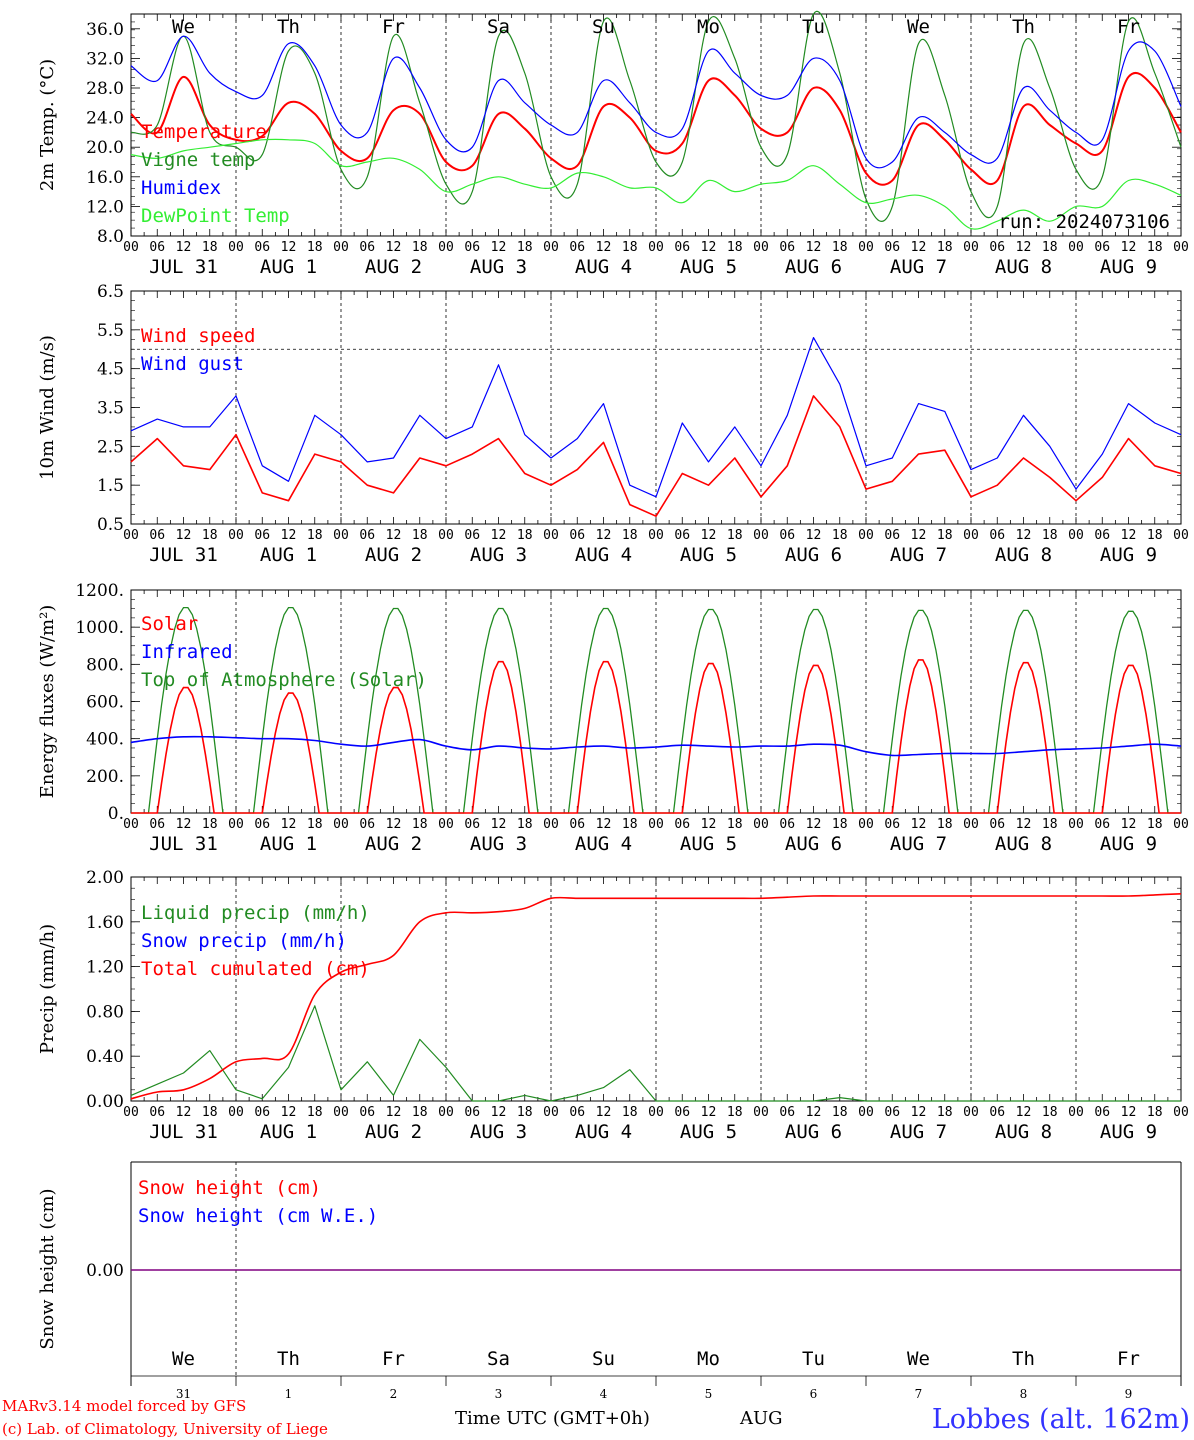 Image resolution: width=1194 pixels, height=1440 pixels. Describe the element at coordinates (105, 119) in the screenshot. I see `y-tick-label: 24.0` at that location.